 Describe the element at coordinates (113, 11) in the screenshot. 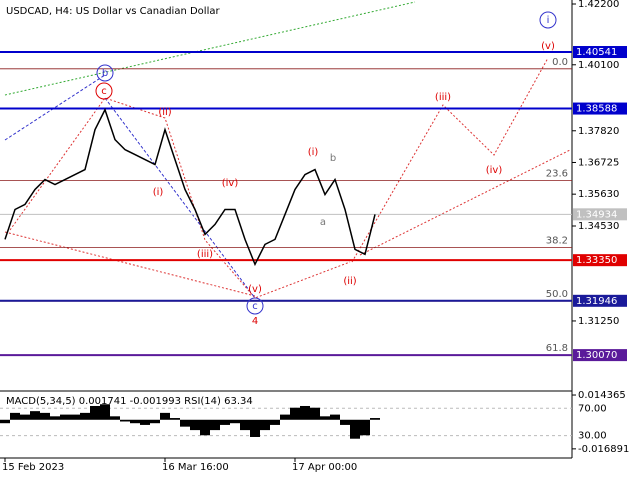

I see `chart-title: USDCAD, H4: US Dollar vs Canadian Dollar` at that location.